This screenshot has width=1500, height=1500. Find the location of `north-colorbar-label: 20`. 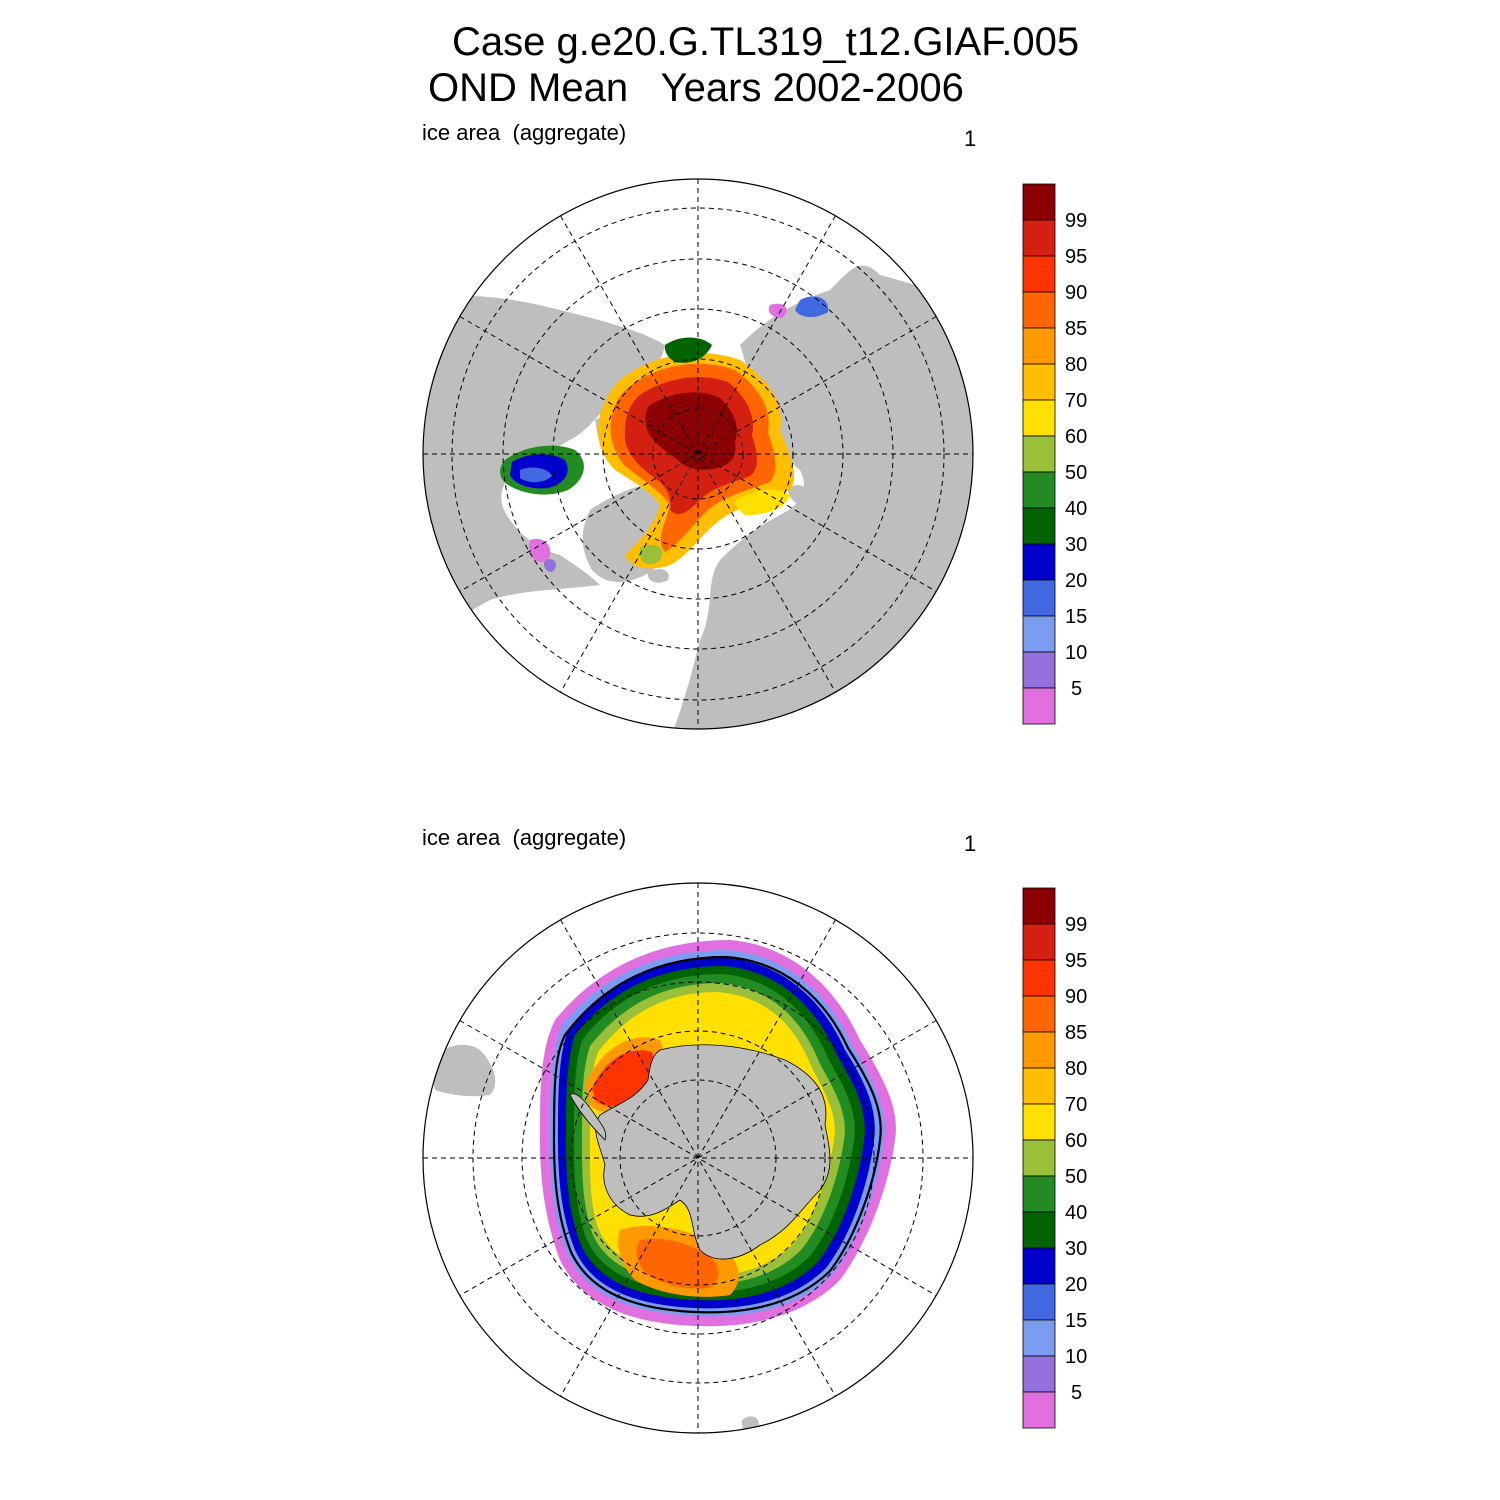

north-colorbar-label: 20 is located at coordinates (1076, 581).